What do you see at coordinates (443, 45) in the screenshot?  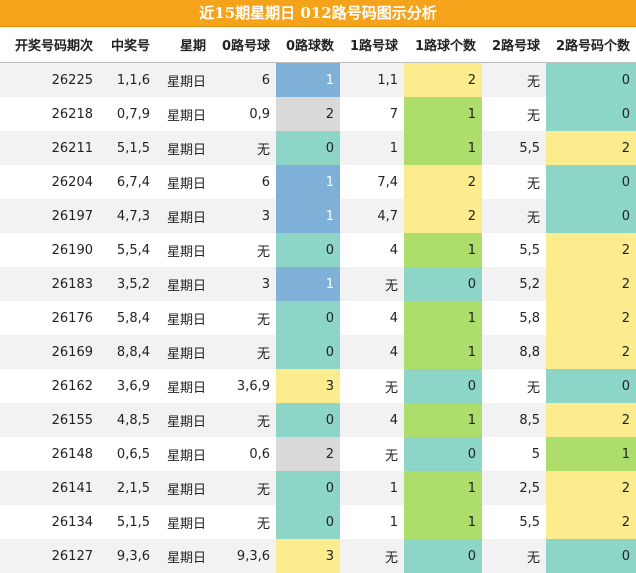 I see `header-r1-count: 1路球个数` at bounding box center [443, 45].